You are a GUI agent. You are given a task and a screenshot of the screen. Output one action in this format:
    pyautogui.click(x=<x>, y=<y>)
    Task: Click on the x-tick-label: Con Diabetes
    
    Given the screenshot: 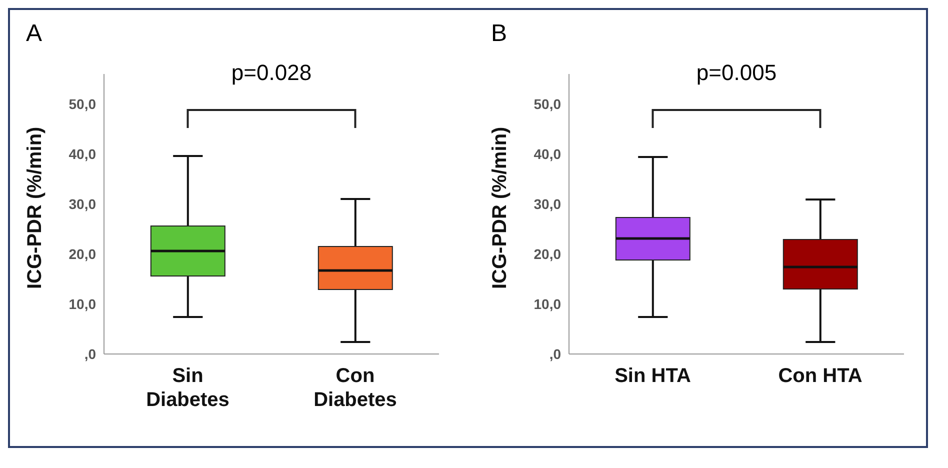 What is the action you would take?
    pyautogui.click(x=355, y=388)
    